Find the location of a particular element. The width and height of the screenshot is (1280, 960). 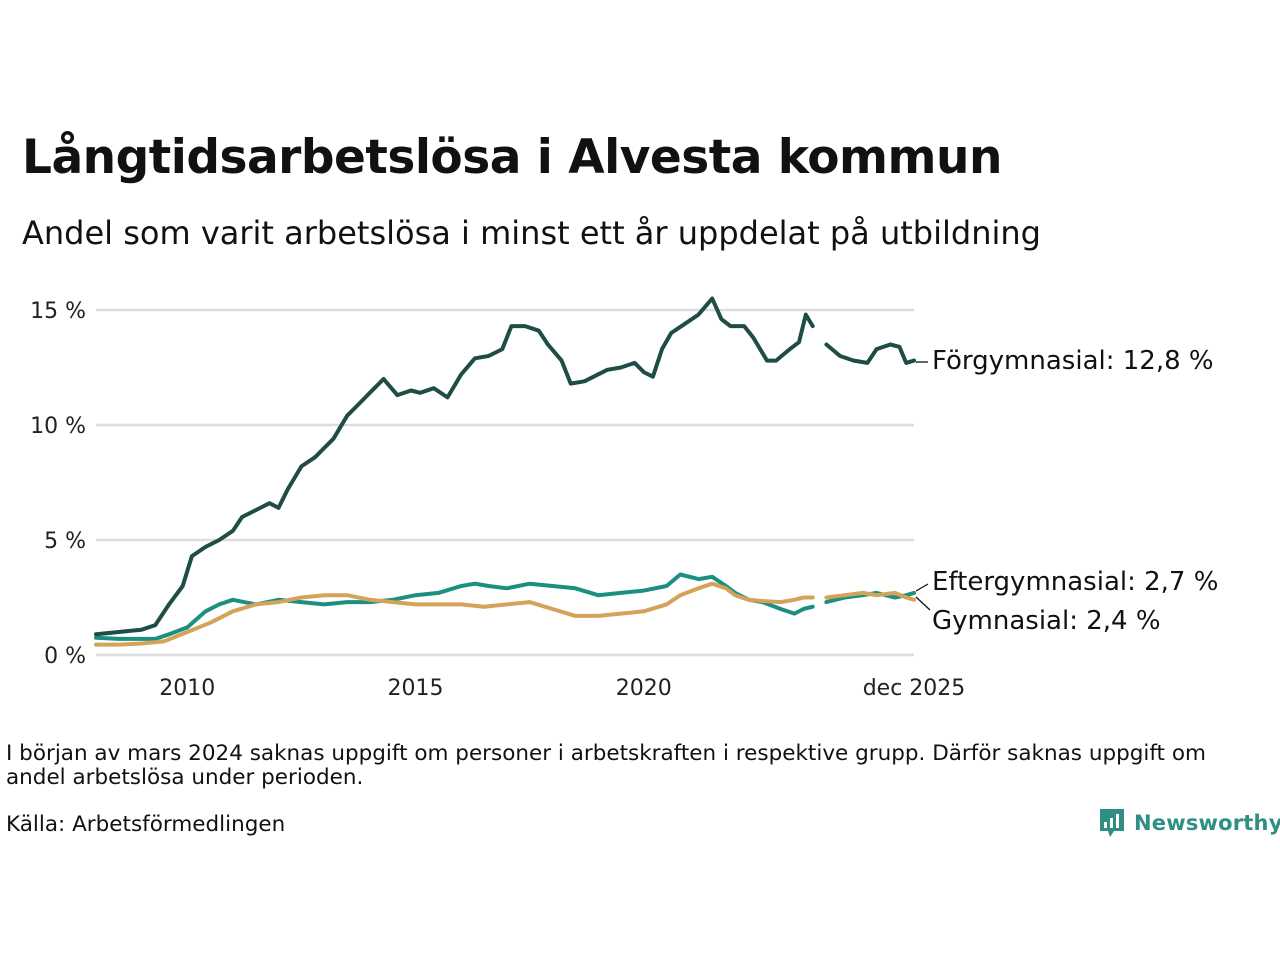

newsworthy-logo-icon is located at coordinates (1112, 823).